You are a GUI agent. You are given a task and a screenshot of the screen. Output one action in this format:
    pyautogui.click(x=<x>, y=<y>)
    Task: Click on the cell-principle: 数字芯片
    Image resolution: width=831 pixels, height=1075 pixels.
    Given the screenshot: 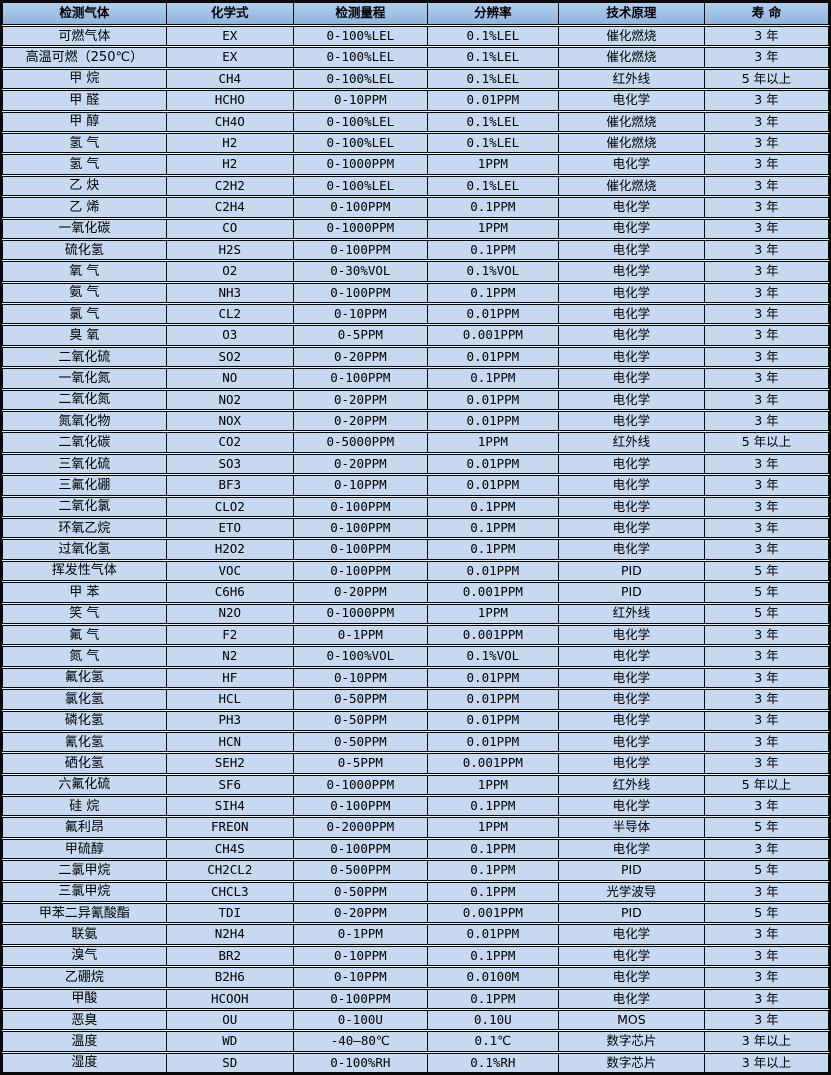 What is the action you would take?
    pyautogui.click(x=632, y=1041)
    